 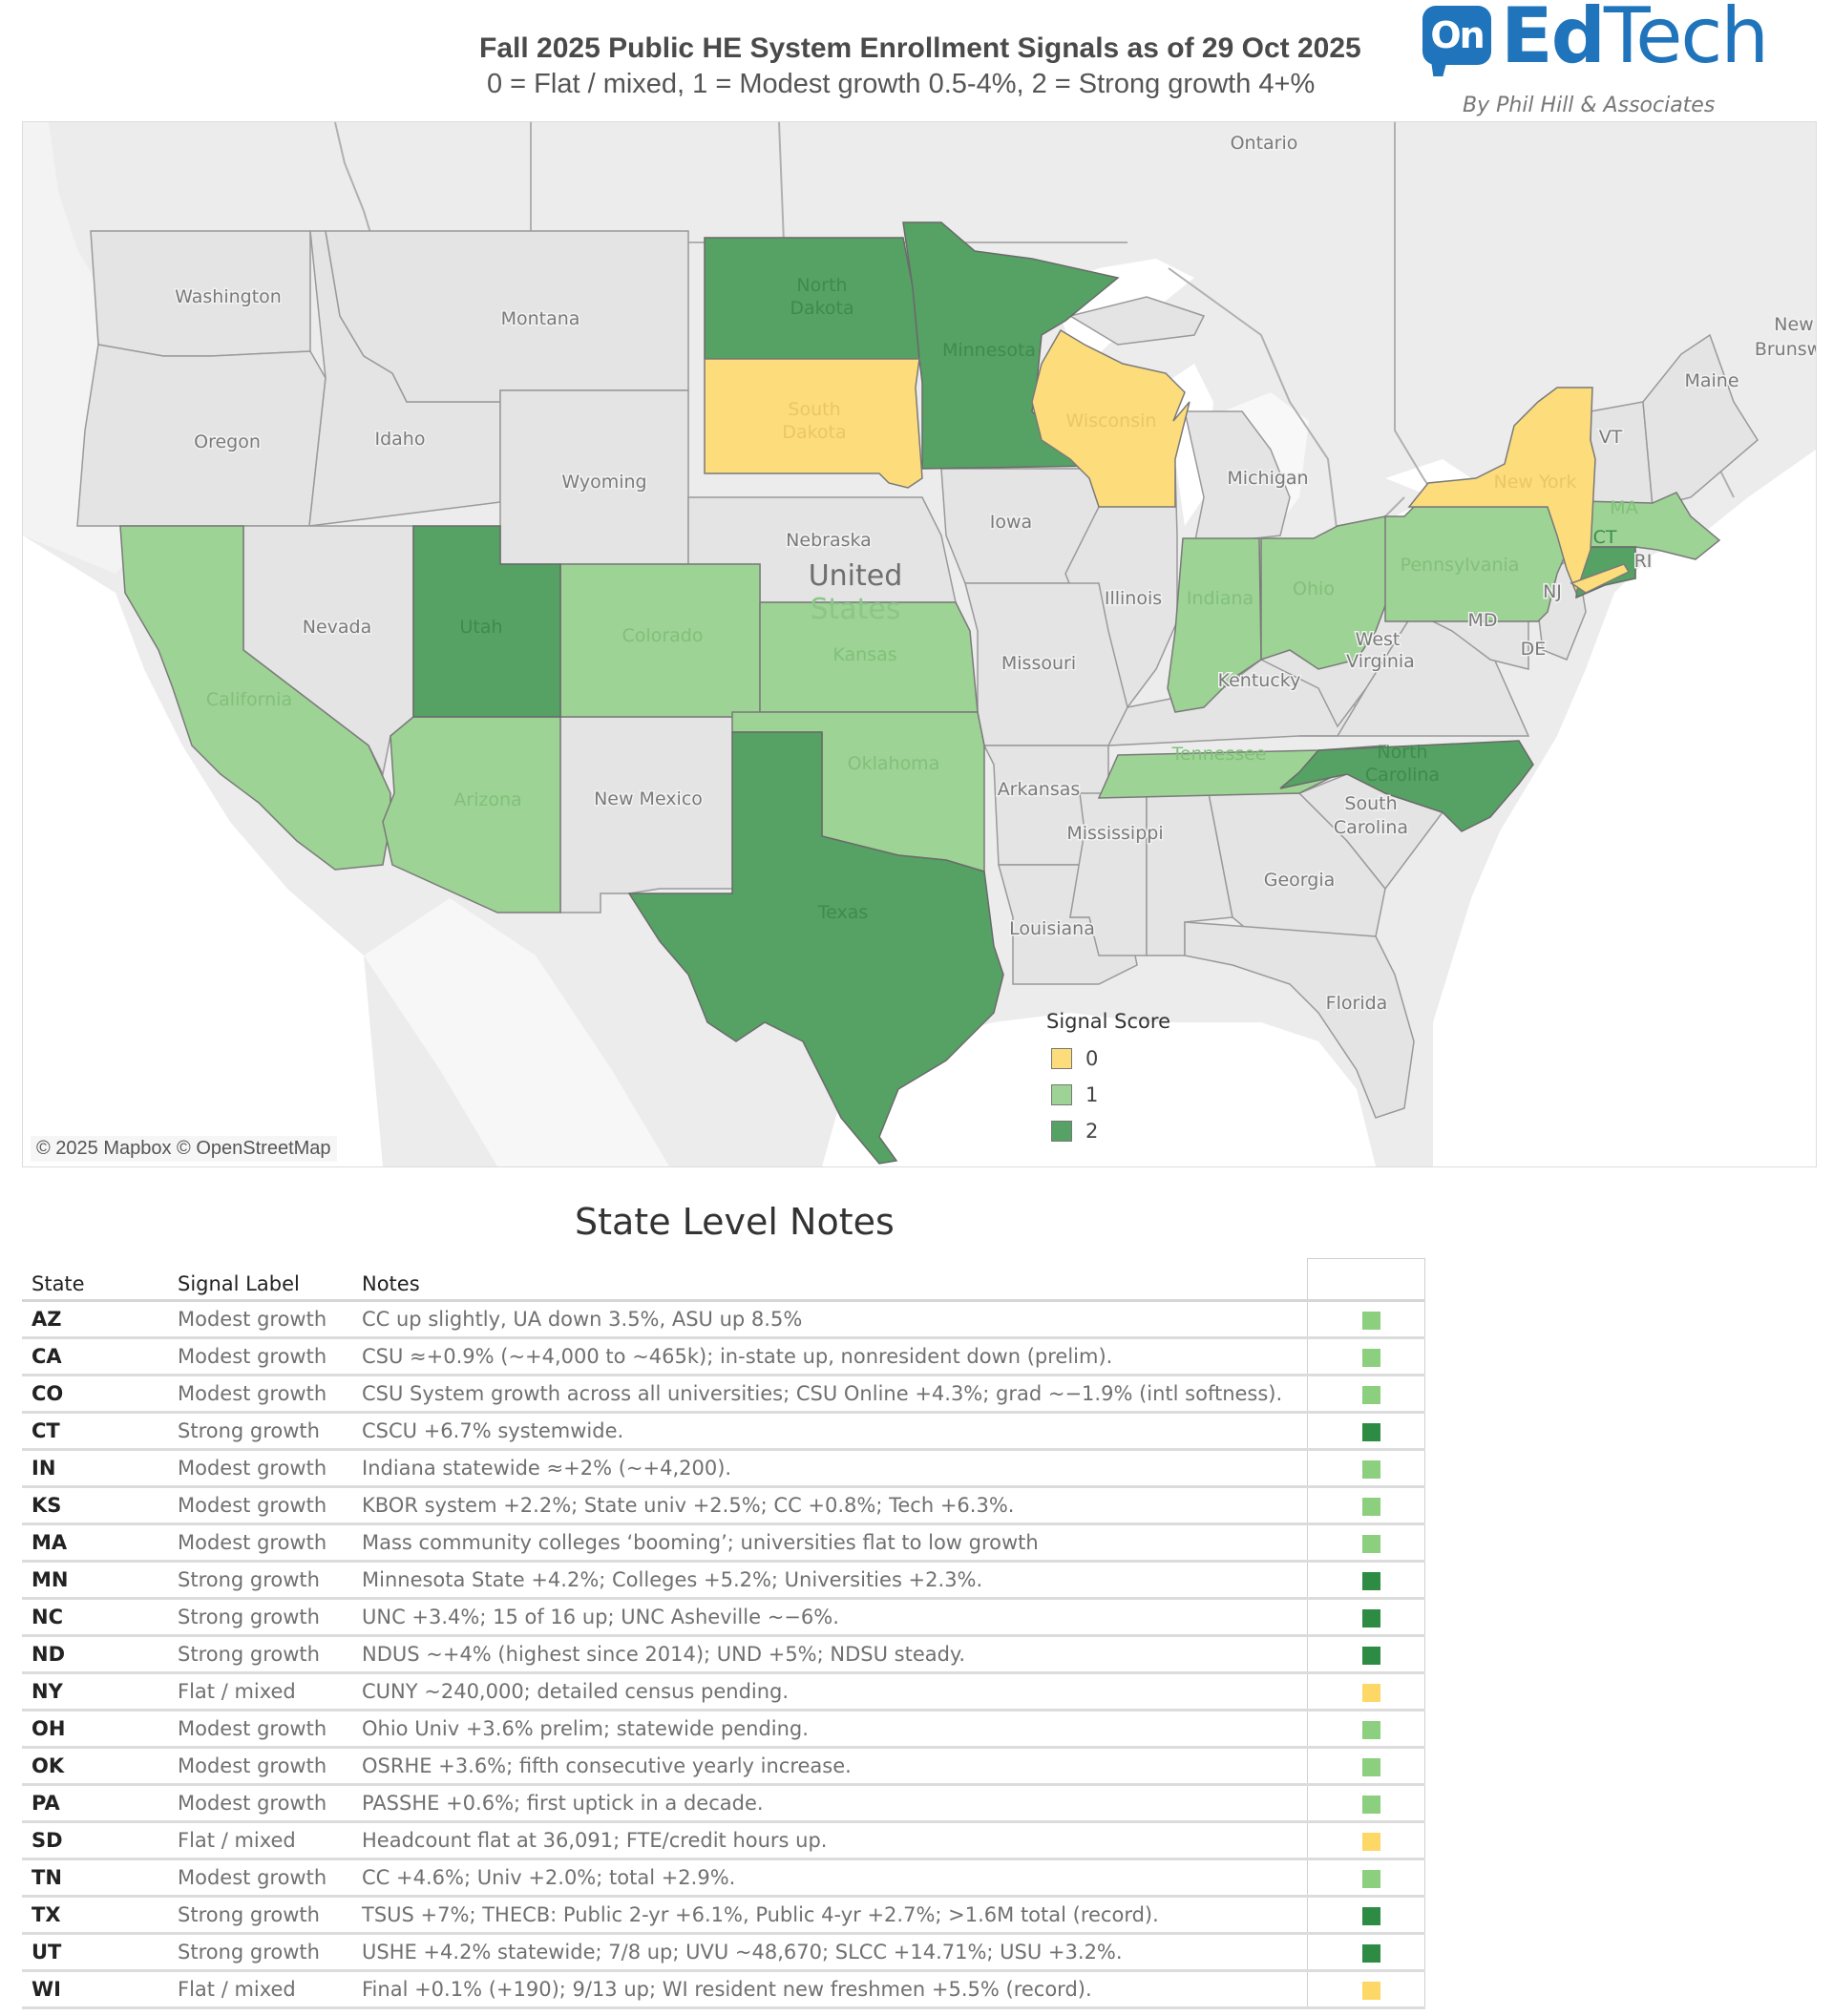 What do you see at coordinates (95, 1655) in the screenshot?
I see `cell-state: ND` at bounding box center [95, 1655].